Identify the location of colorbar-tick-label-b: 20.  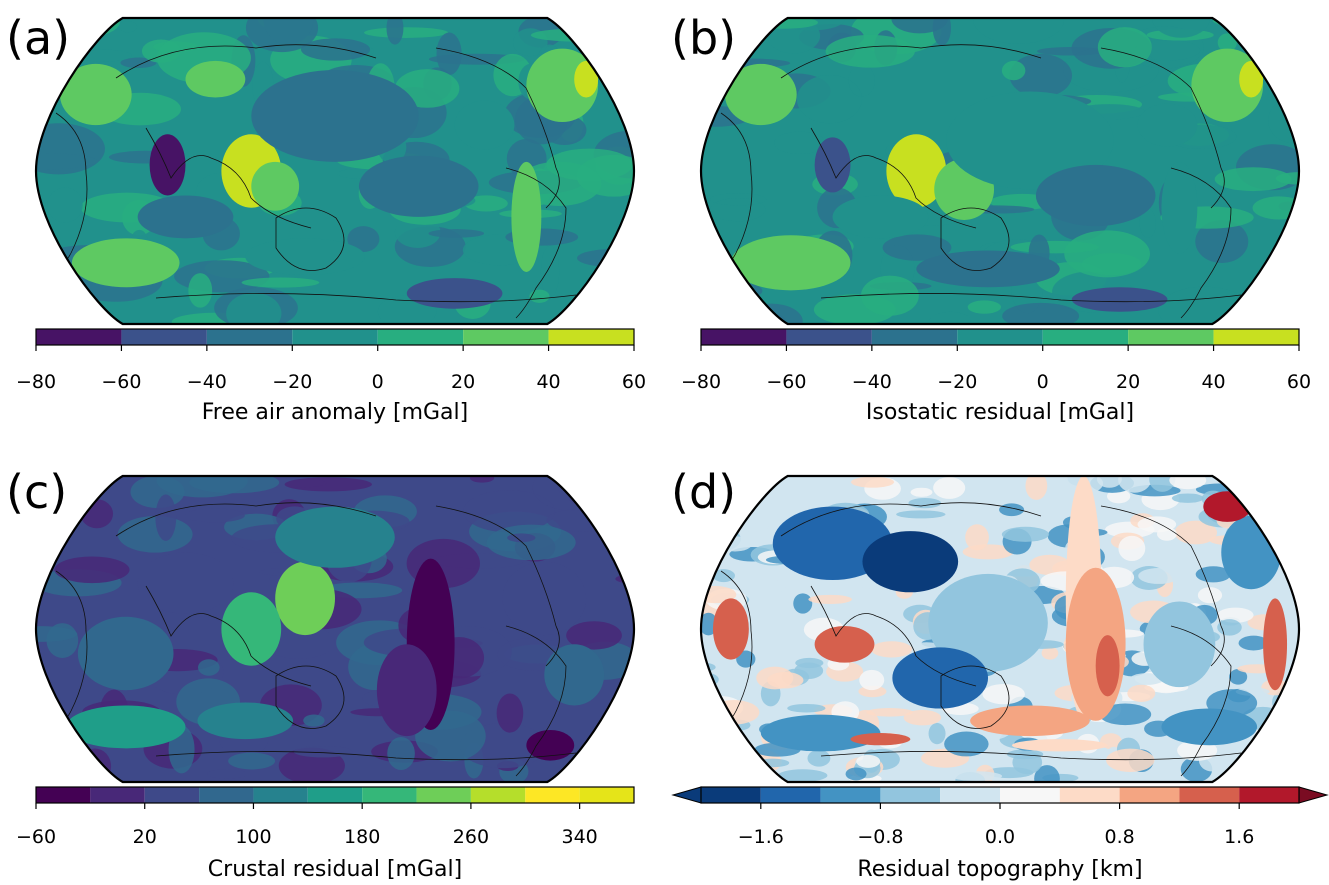
(1128, 382).